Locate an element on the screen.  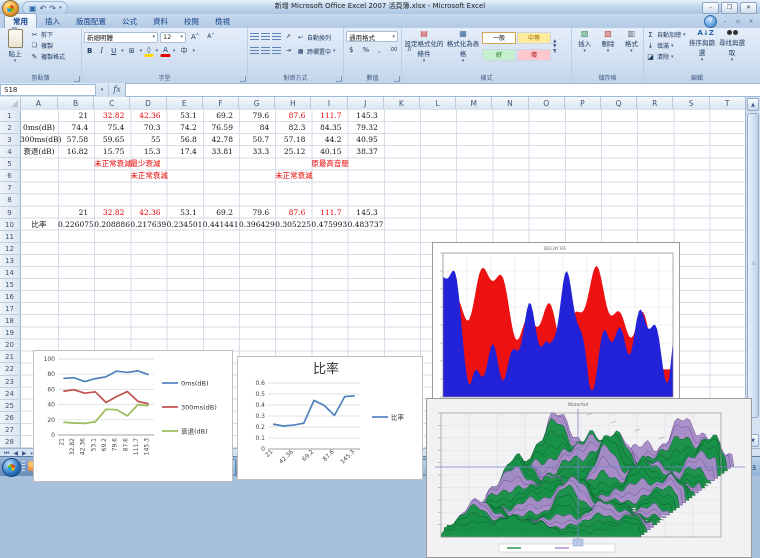
font-size-select: 12 ▾ is located at coordinates (173, 37).